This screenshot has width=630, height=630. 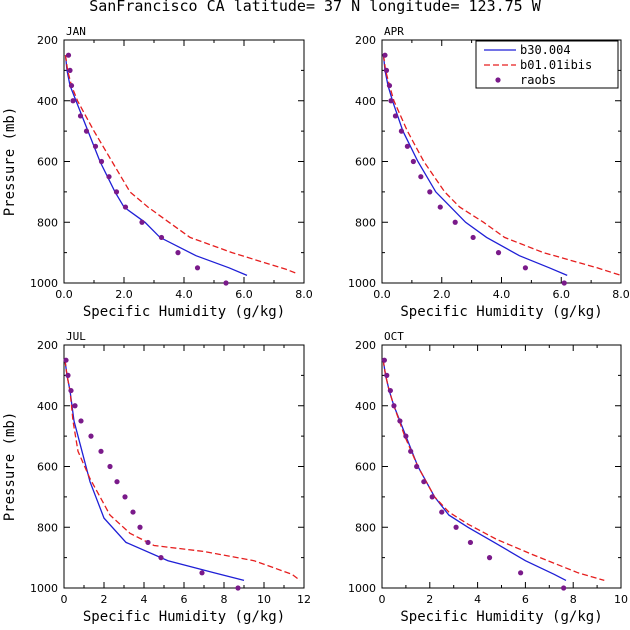 What do you see at coordinates (621, 599) in the screenshot?
I see `x-tick-label: 10` at bounding box center [621, 599].